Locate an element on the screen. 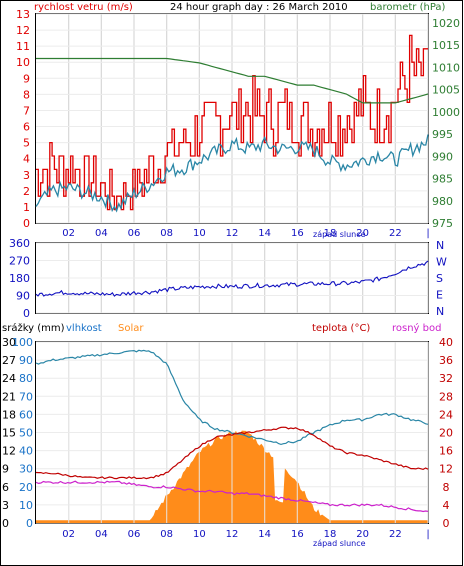  pressure-tick-label: 980 is located at coordinates (442, 201).